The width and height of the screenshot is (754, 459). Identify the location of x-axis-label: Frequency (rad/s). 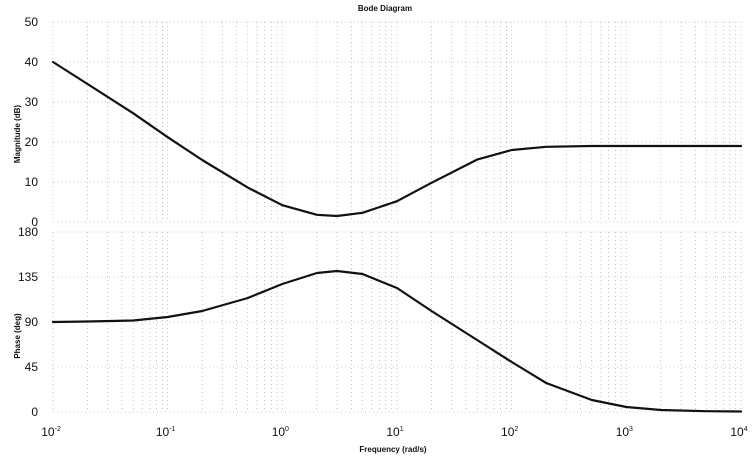
(392, 449).